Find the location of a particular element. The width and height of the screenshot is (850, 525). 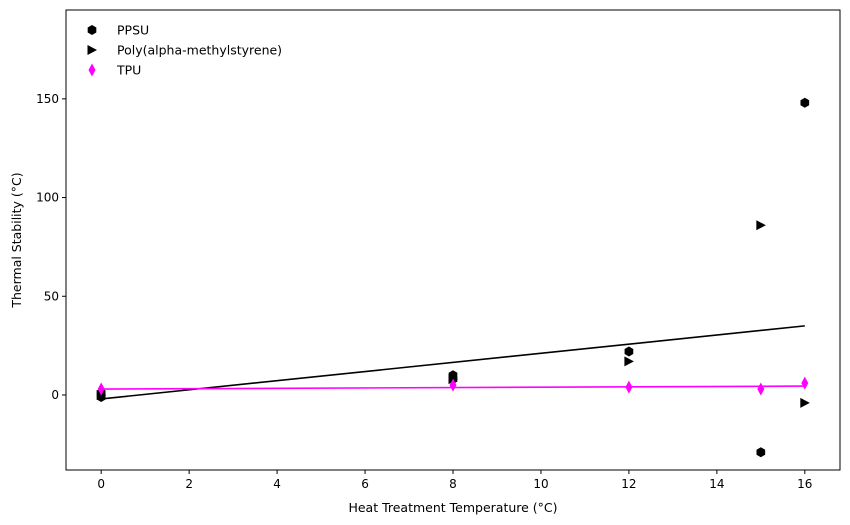

x-tick-label: 6 is located at coordinates (365, 484).